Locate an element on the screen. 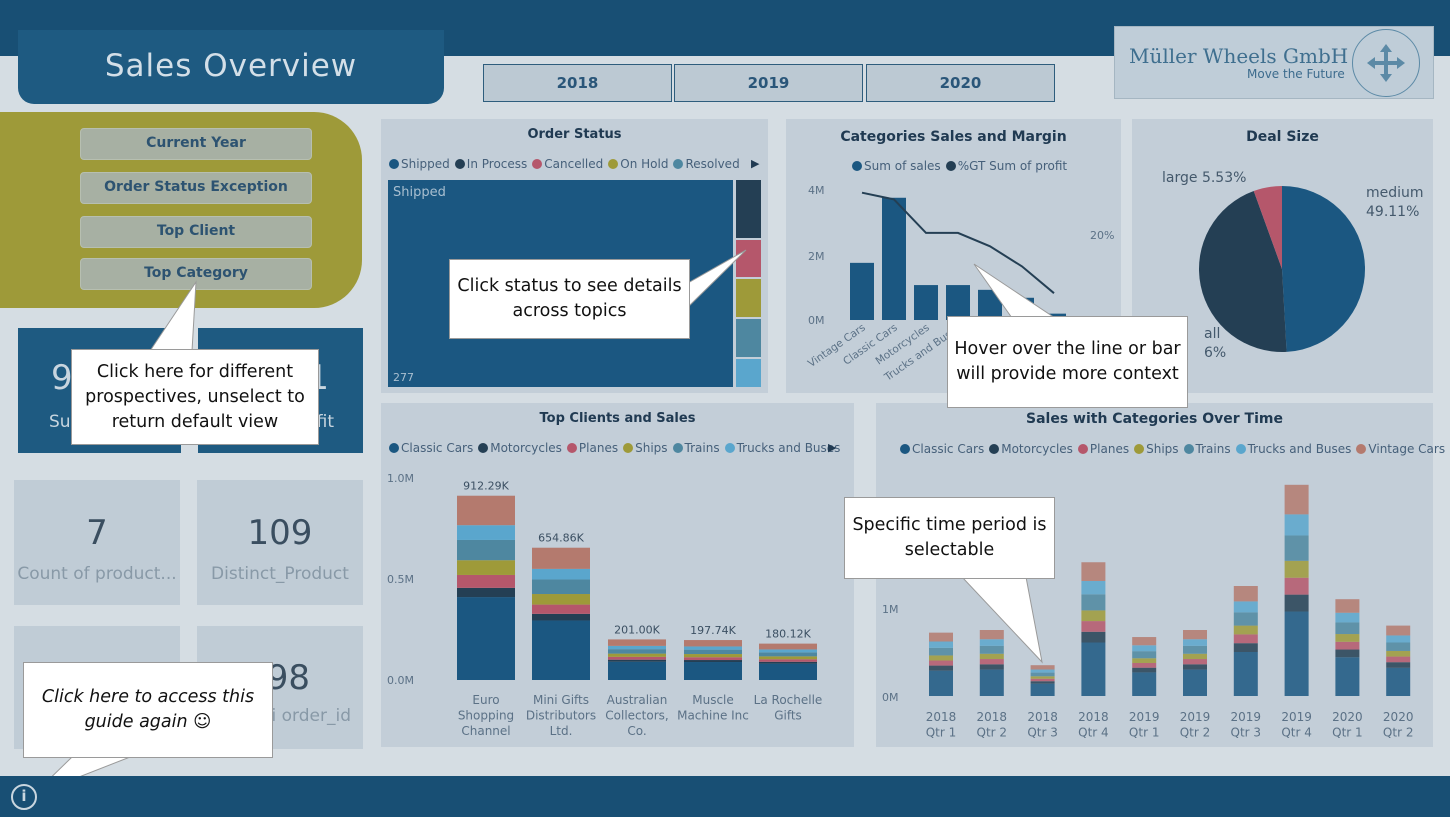 The image size is (1450, 817). current-year-button: Current Year is located at coordinates (196, 144).